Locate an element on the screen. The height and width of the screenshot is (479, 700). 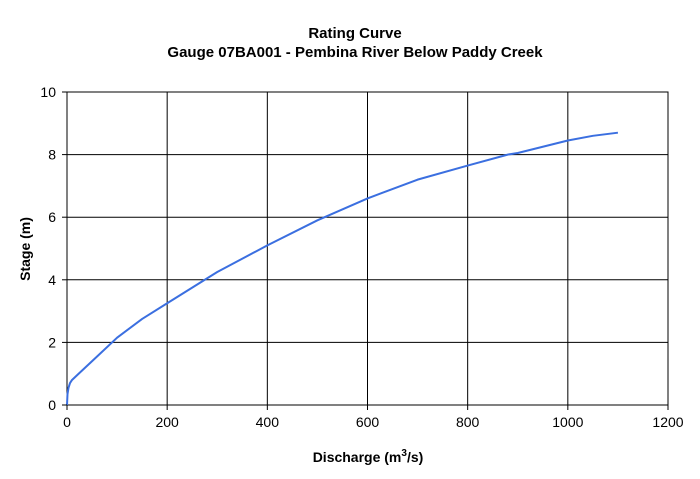
x-tick-label: 0 is located at coordinates (67, 422).